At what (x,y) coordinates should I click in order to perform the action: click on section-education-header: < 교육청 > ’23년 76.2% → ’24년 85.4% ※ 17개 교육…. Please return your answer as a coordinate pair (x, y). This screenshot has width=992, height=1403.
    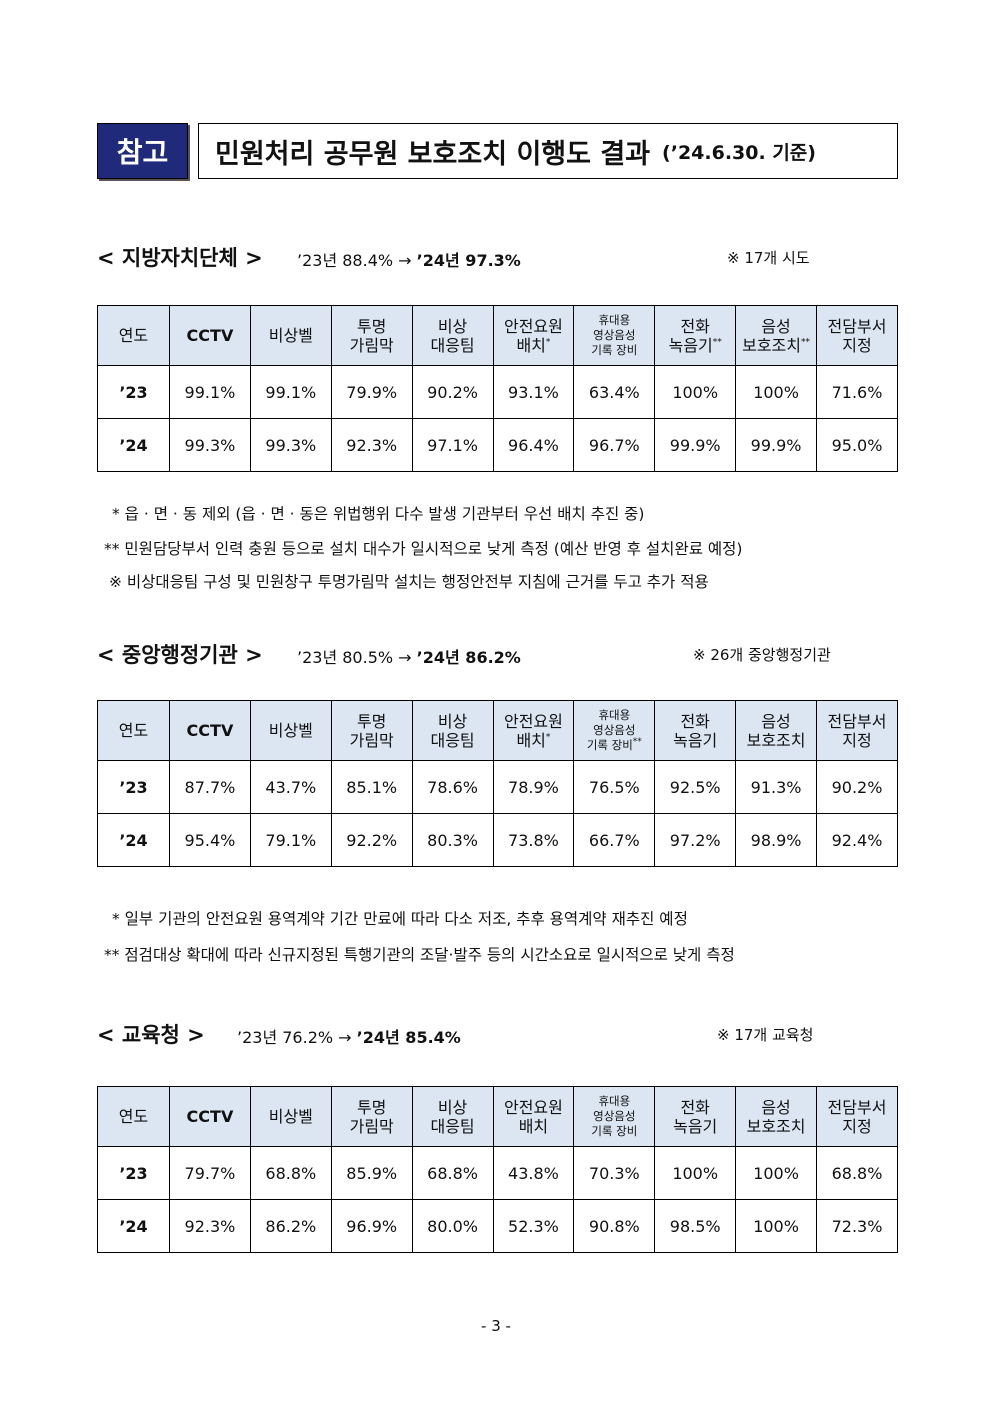
    Looking at the image, I should click on (497, 1034).